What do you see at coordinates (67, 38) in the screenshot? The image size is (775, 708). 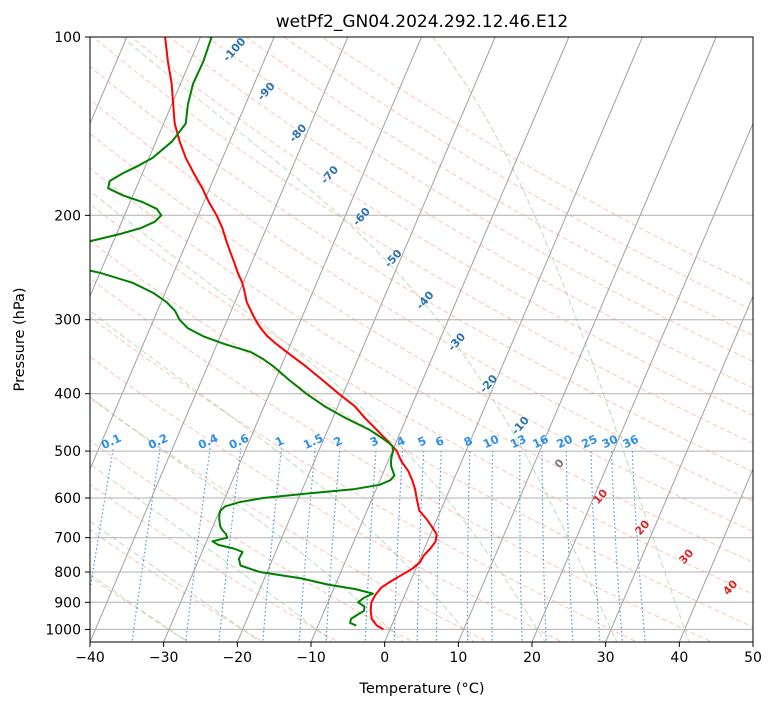 I see `y-tick-label: 100` at bounding box center [67, 38].